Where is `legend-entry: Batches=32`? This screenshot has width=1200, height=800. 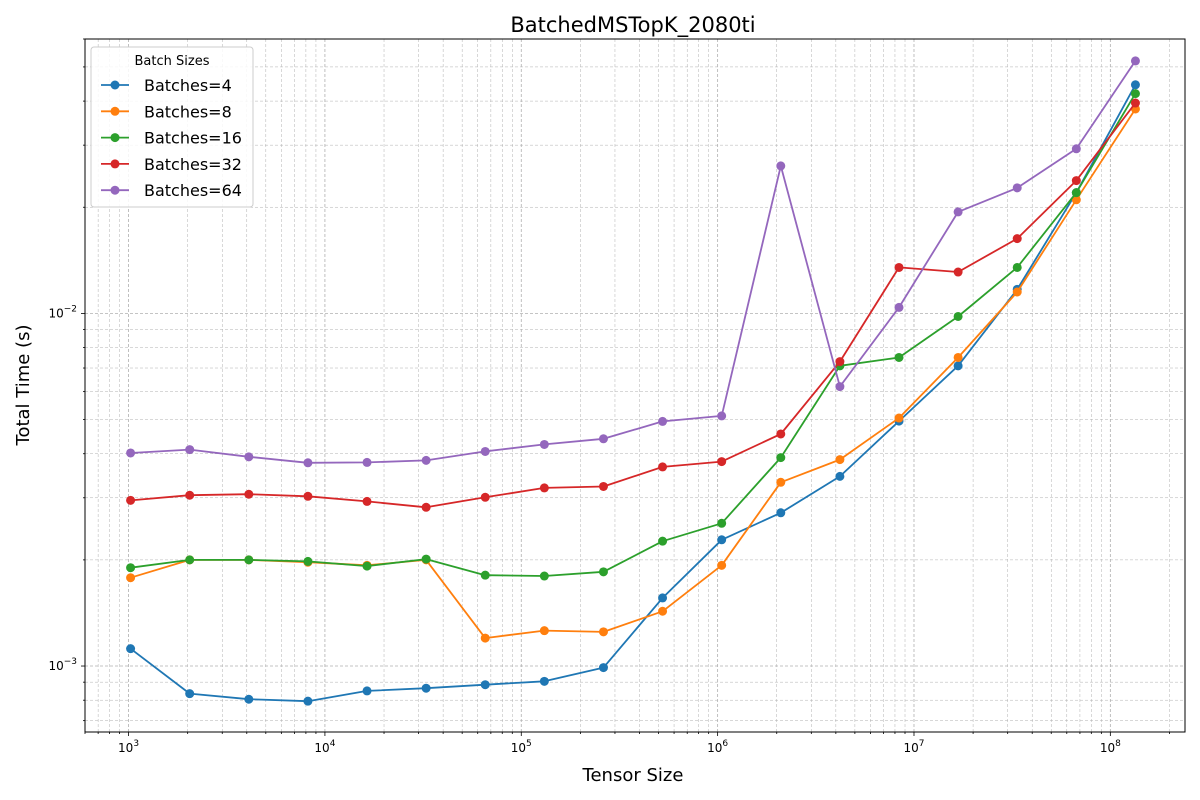 legend-entry: Batches=32 is located at coordinates (171, 164).